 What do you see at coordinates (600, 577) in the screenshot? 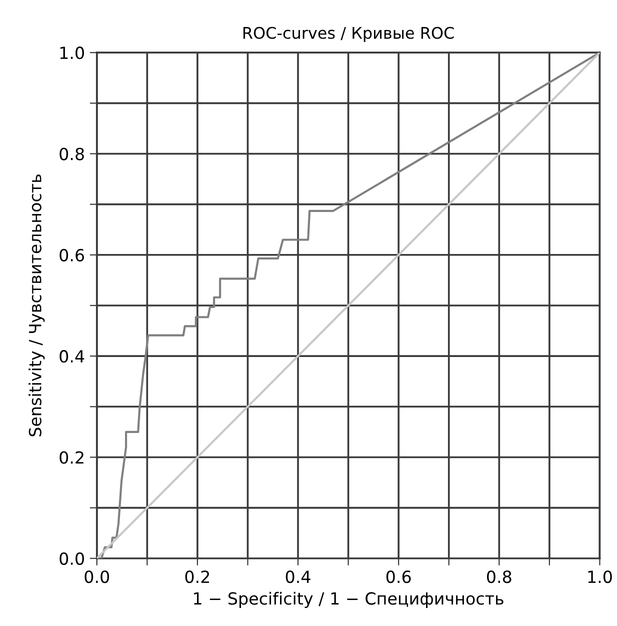
I see `x-tick-label: 1.0` at bounding box center [600, 577].